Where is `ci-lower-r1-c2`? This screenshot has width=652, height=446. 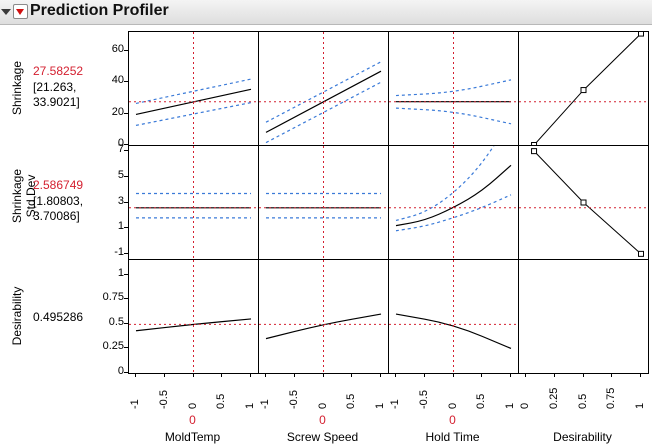
ci-lower-r1-c2 is located at coordinates (453, 213).